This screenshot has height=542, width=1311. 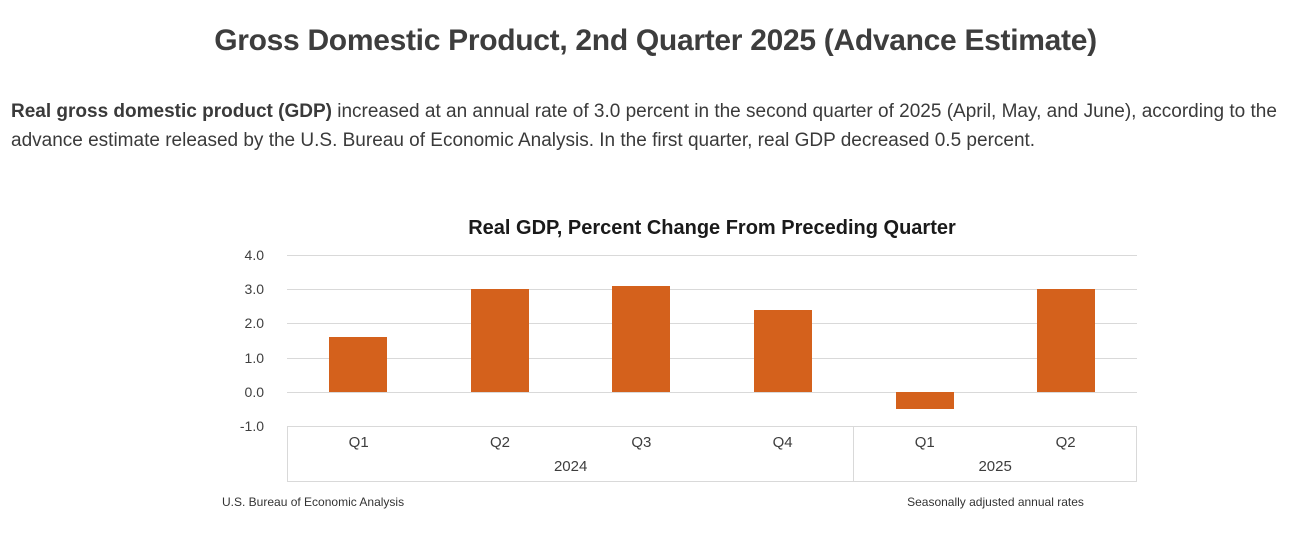 What do you see at coordinates (251, 426) in the screenshot?
I see `y-tick-label: -1.0` at bounding box center [251, 426].